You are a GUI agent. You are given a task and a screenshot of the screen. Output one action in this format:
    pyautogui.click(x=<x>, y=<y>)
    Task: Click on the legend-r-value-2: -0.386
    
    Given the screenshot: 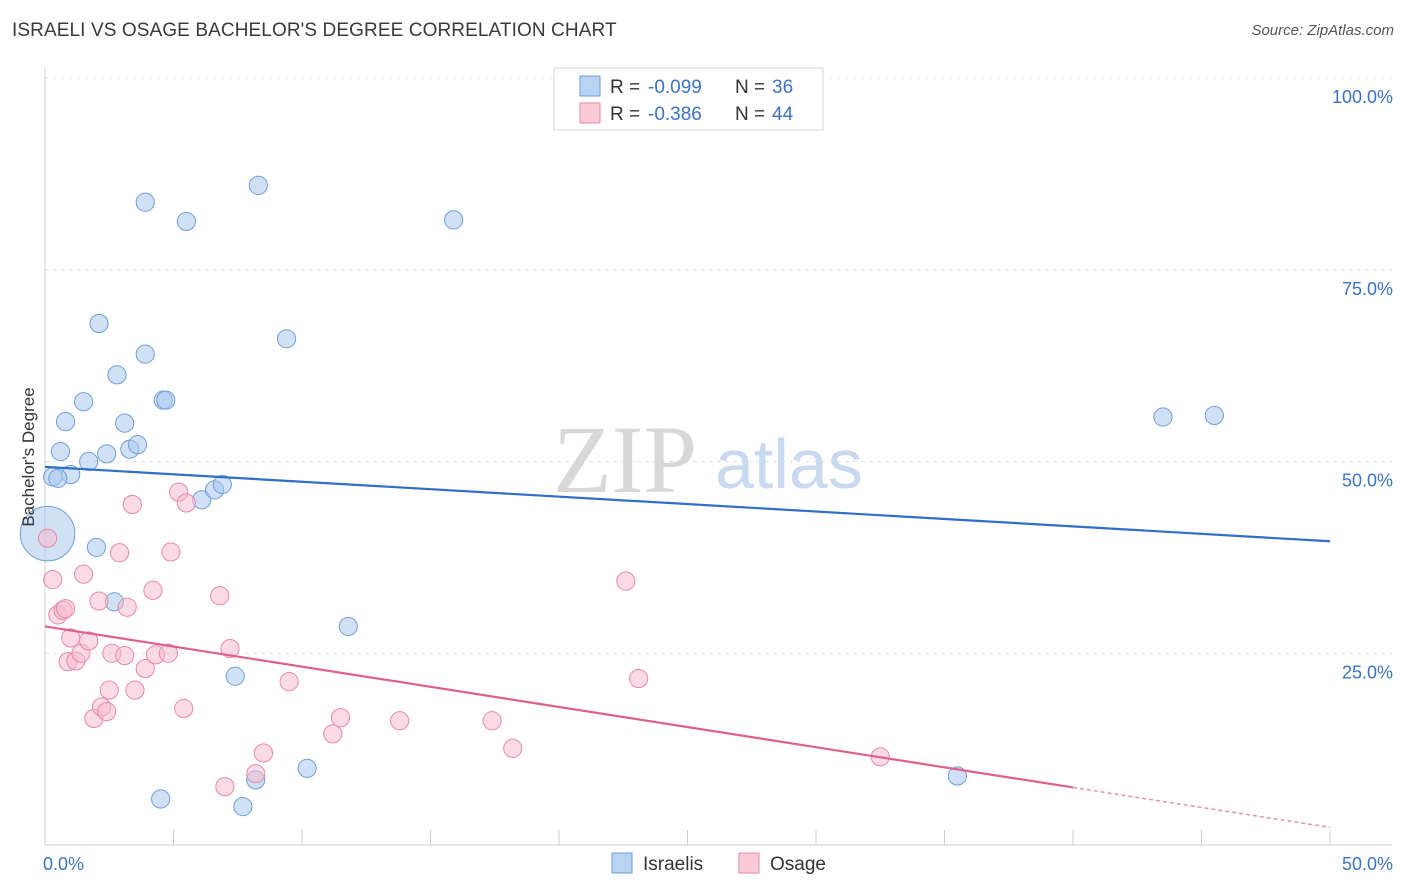 What is the action you would take?
    pyautogui.click(x=675, y=114)
    